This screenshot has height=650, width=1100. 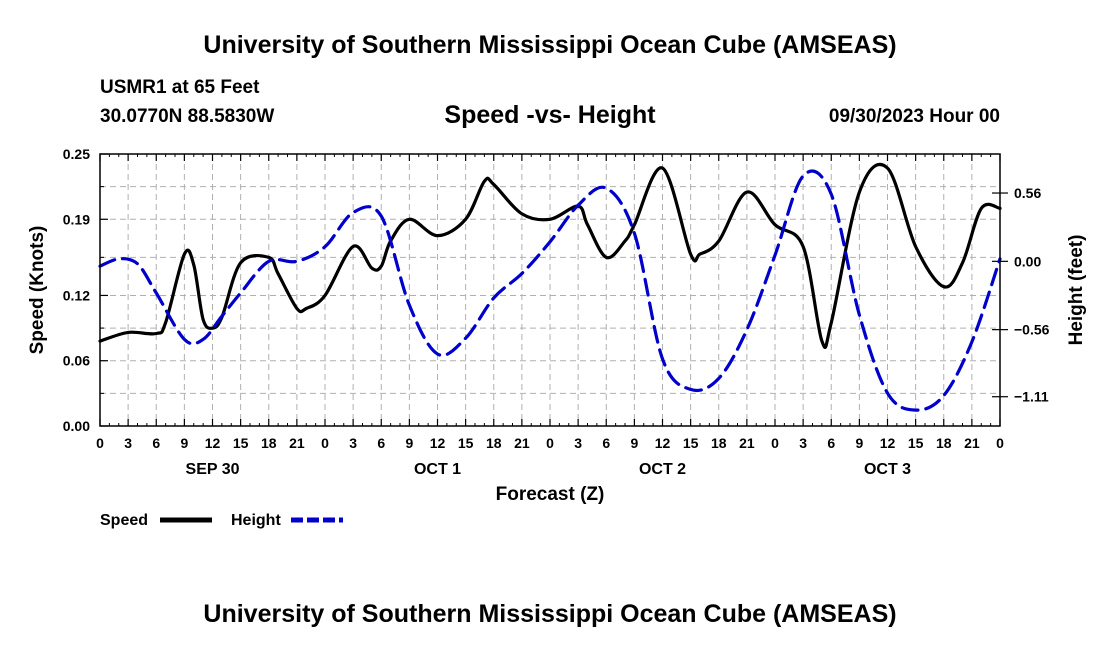 I want to click on y2-tick-label: 0.00, so click(x=1027, y=261).